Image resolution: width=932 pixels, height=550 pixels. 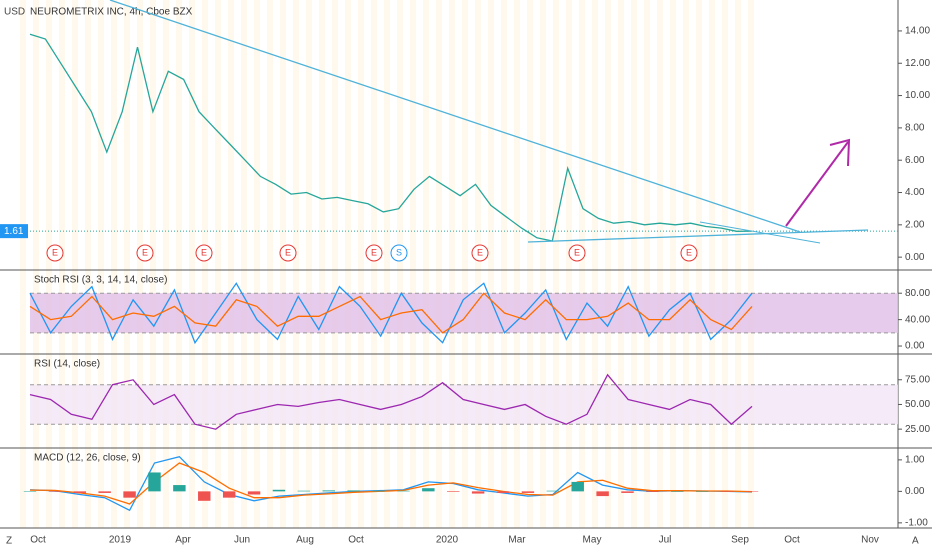 I want to click on trendline, so click(x=698, y=236).